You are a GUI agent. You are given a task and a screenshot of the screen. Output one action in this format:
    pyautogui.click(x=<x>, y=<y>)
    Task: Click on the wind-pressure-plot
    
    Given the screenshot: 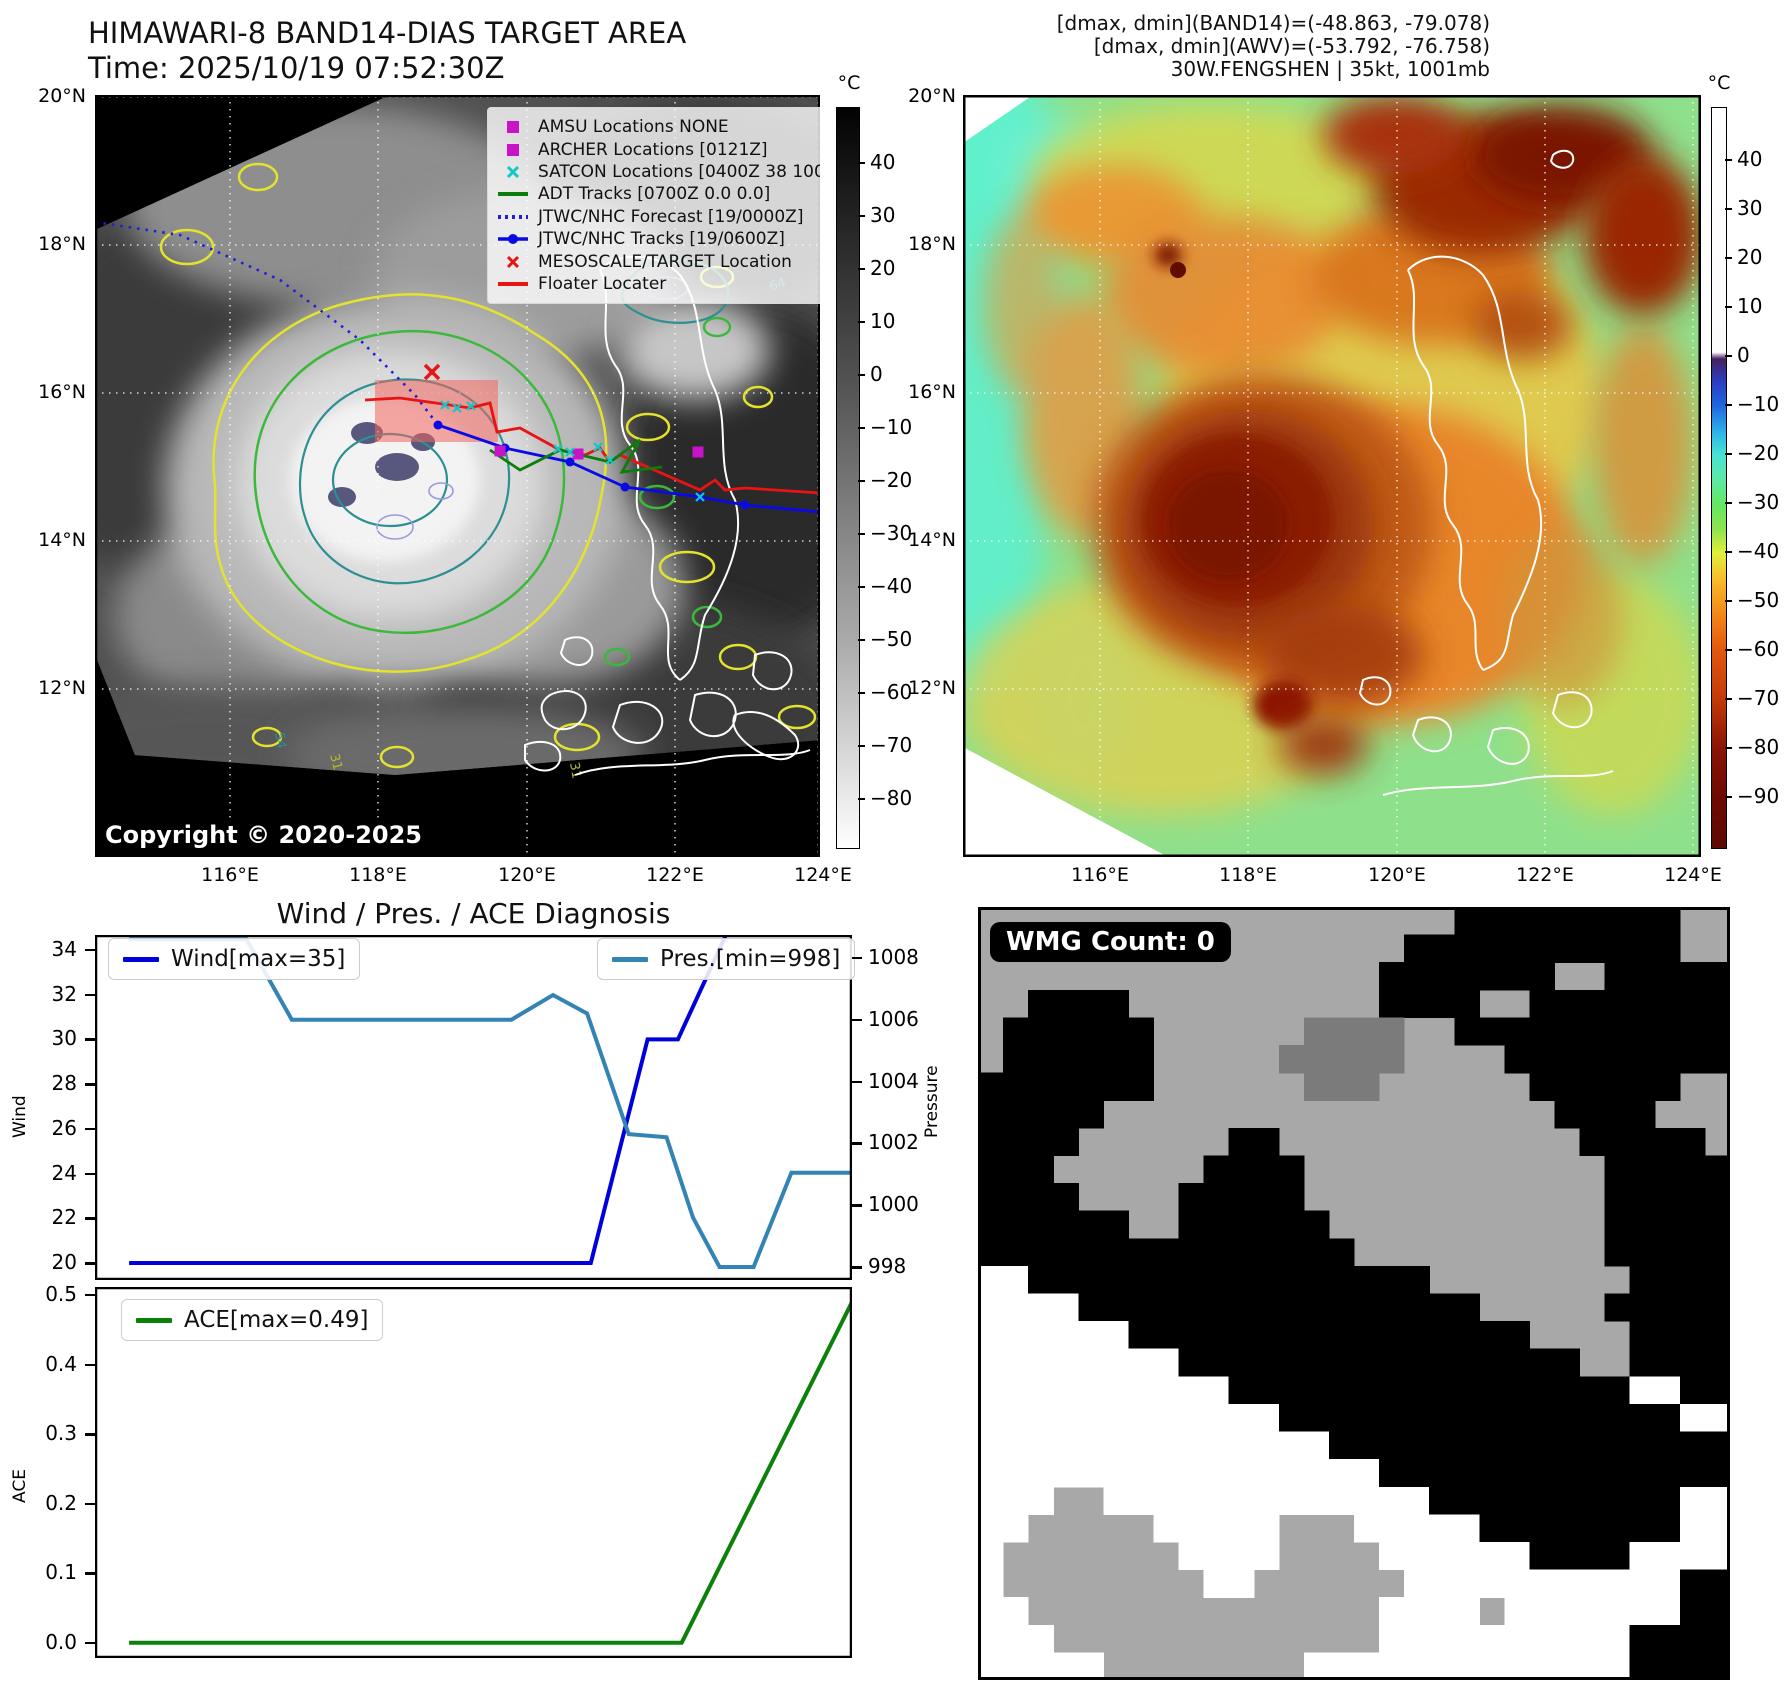 What is the action you would take?
    pyautogui.click(x=473, y=1103)
    